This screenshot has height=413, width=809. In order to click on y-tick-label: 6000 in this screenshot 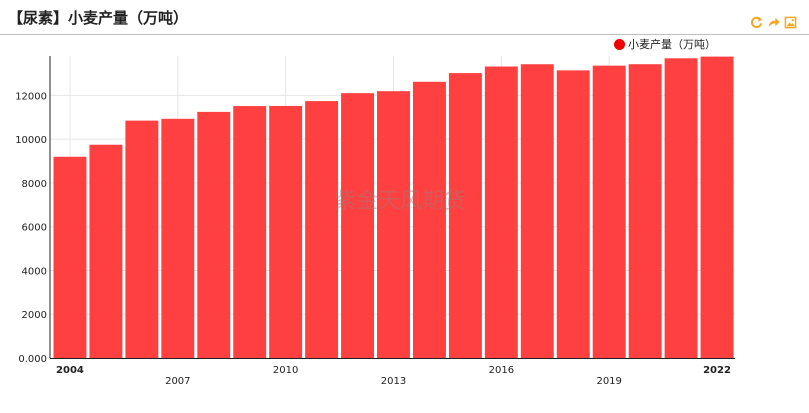, I will do `click(34, 228)`.